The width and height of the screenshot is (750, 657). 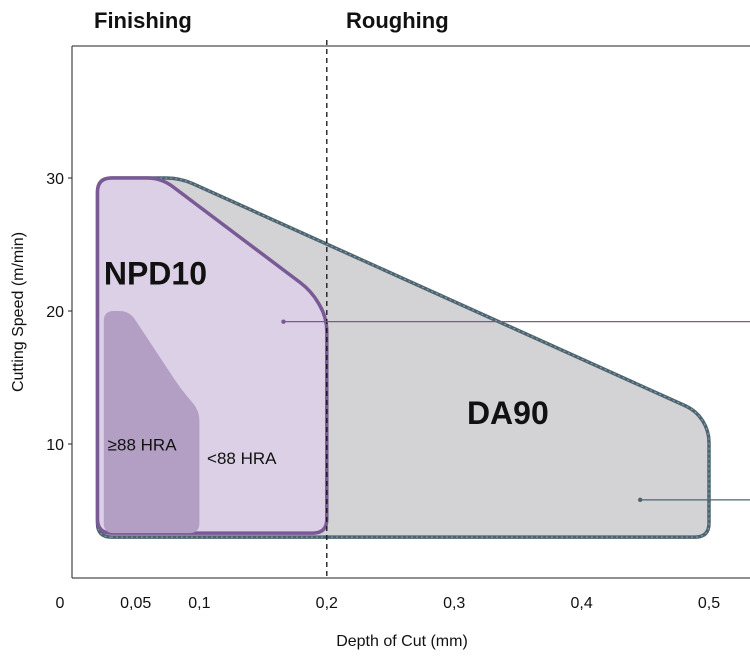 What do you see at coordinates (397, 20) in the screenshot?
I see `region-label-roughing: Roughing` at bounding box center [397, 20].